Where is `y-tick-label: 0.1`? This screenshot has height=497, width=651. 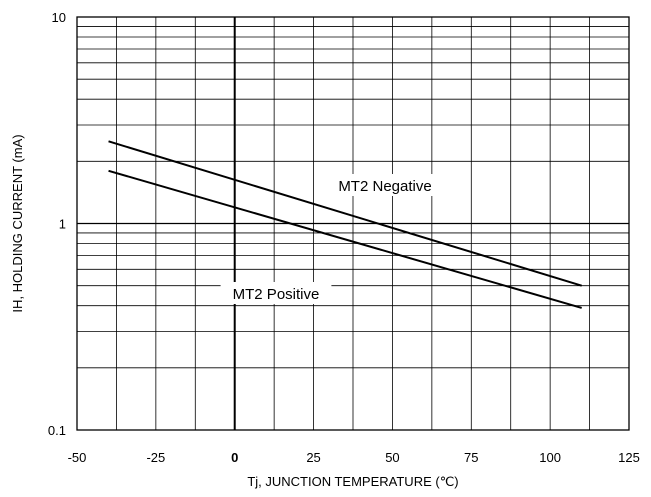 y-tick-label: 0.1 is located at coordinates (57, 430).